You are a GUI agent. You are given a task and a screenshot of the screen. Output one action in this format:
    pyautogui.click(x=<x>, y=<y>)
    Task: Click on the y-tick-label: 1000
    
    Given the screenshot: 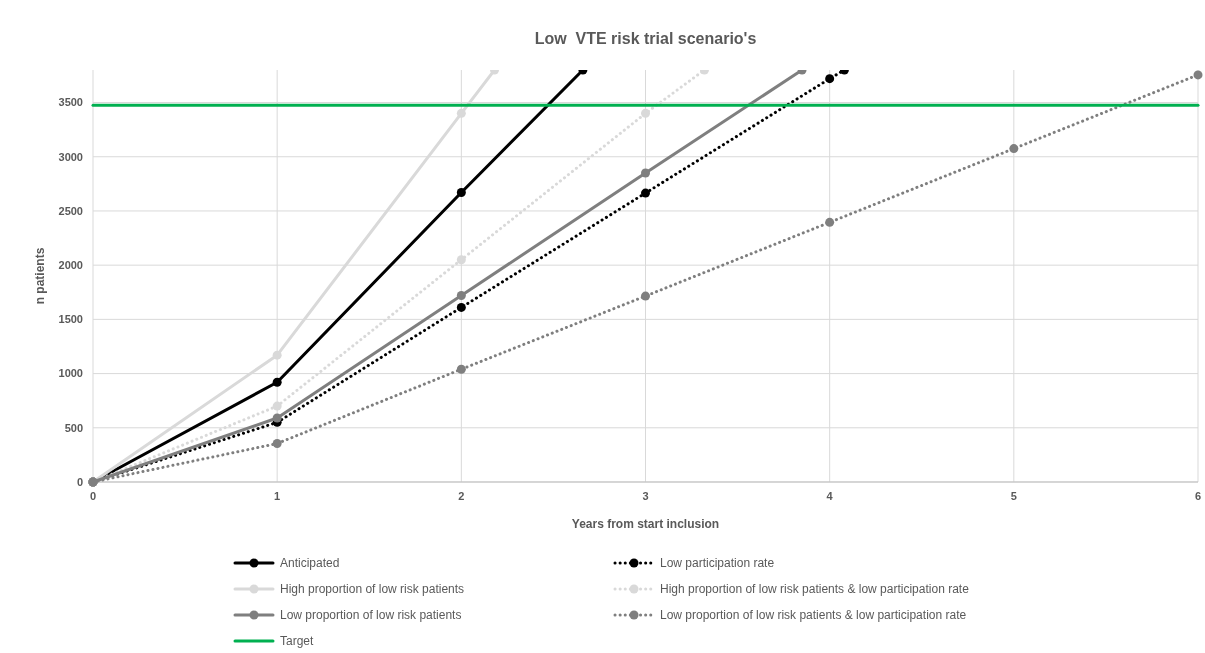 What is the action you would take?
    pyautogui.click(x=70, y=373)
    